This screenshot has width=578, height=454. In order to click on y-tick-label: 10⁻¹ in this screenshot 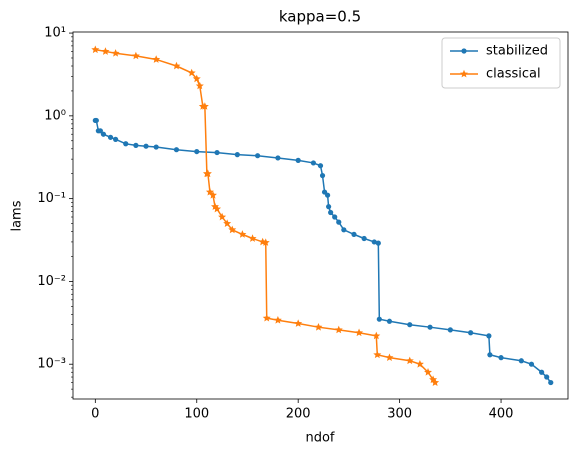, I will do `click(51, 198)`.